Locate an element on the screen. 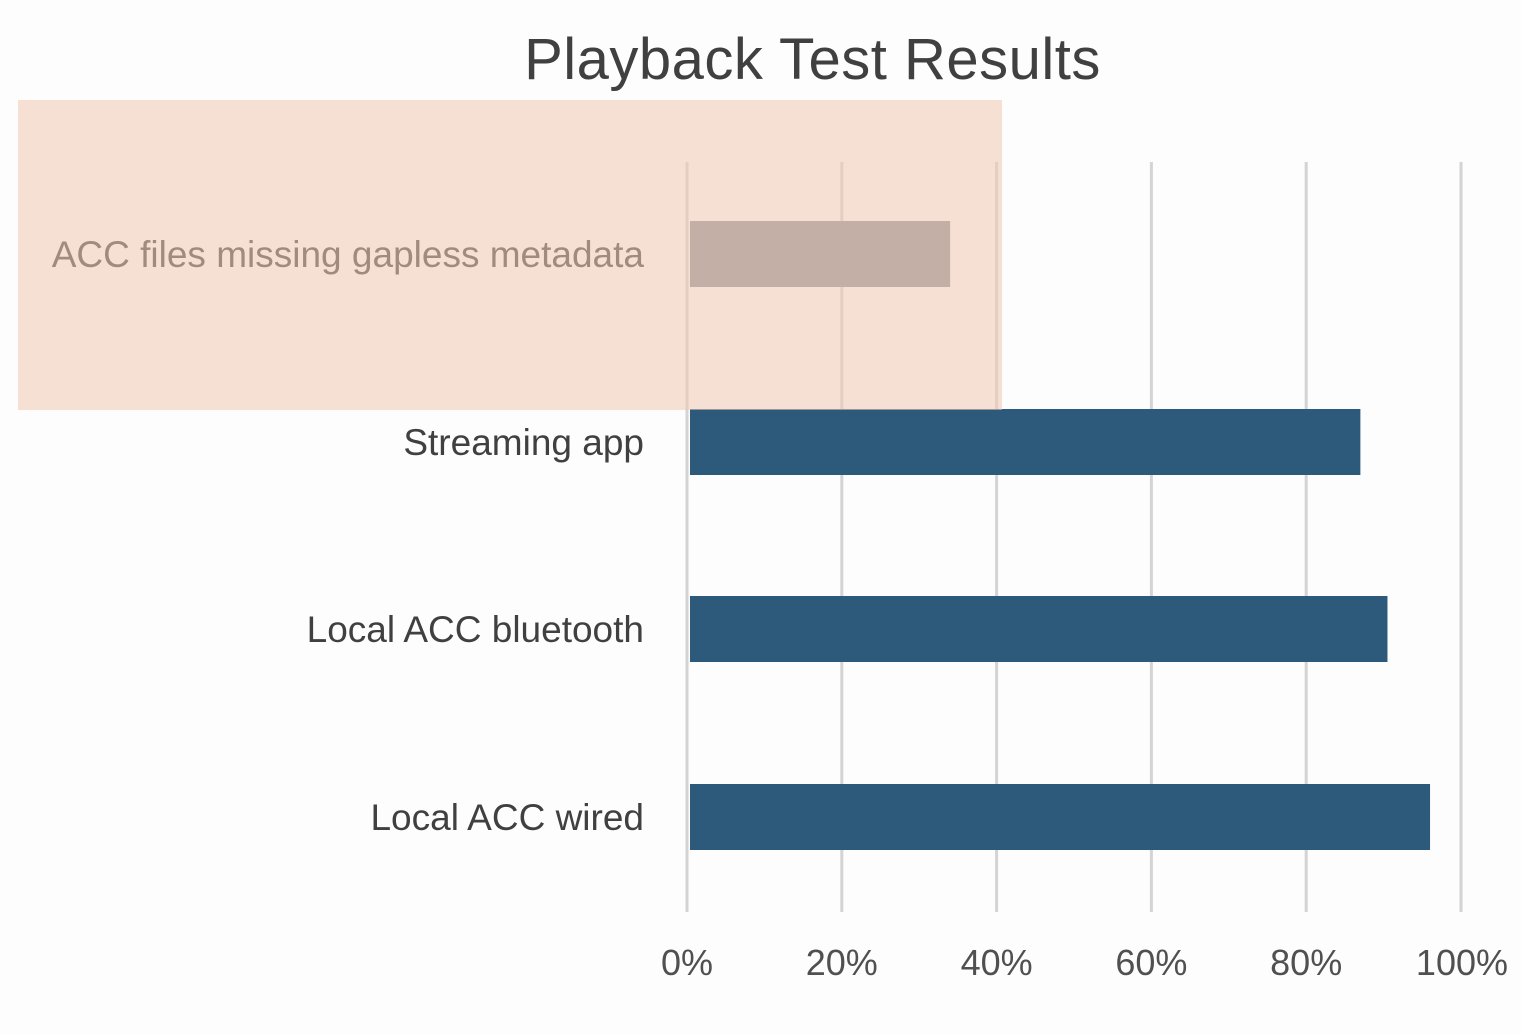 This screenshot has width=1521, height=1034. category-label-1: Streaming app is located at coordinates (523, 442).